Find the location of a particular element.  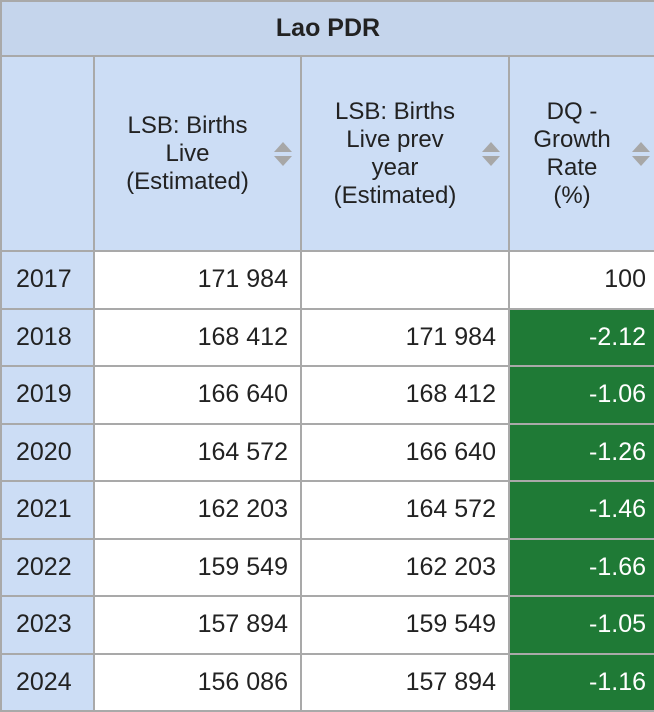

prev-year-cell is located at coordinates (405, 280).